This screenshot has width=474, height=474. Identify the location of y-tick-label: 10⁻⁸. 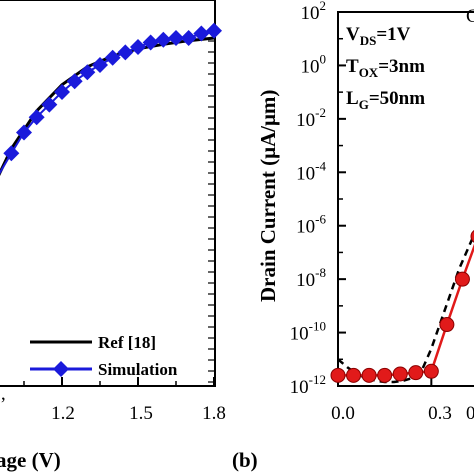
(311, 278).